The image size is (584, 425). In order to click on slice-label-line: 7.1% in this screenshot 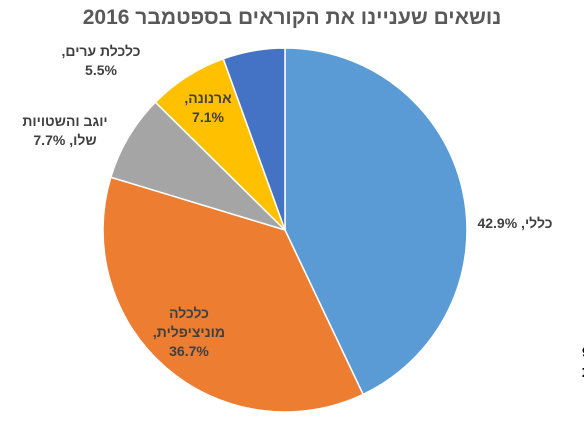, I will do `click(208, 117)`.